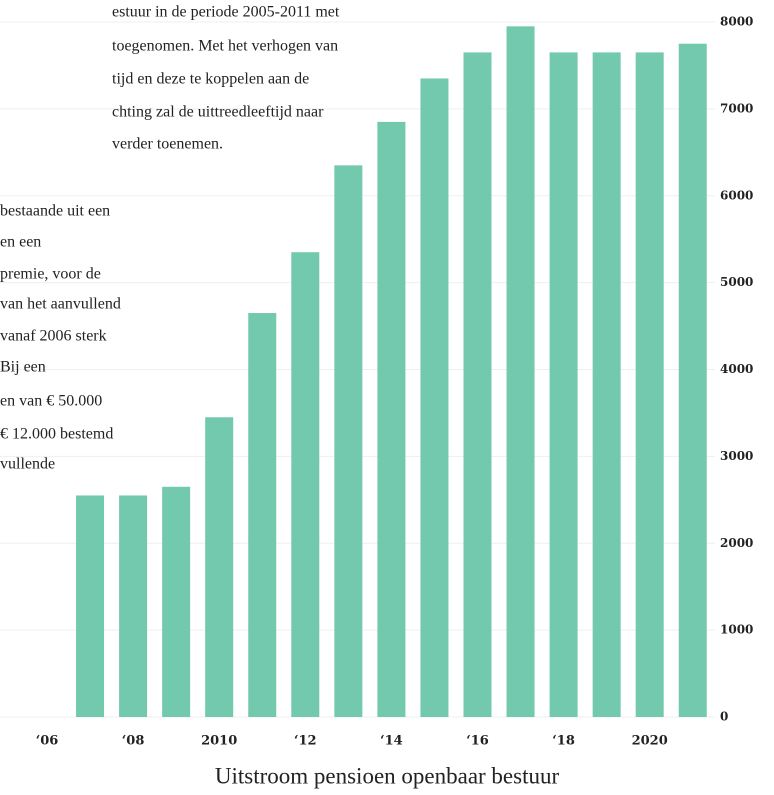  What do you see at coordinates (27, 464) in the screenshot?
I see `annotation: vullende` at bounding box center [27, 464].